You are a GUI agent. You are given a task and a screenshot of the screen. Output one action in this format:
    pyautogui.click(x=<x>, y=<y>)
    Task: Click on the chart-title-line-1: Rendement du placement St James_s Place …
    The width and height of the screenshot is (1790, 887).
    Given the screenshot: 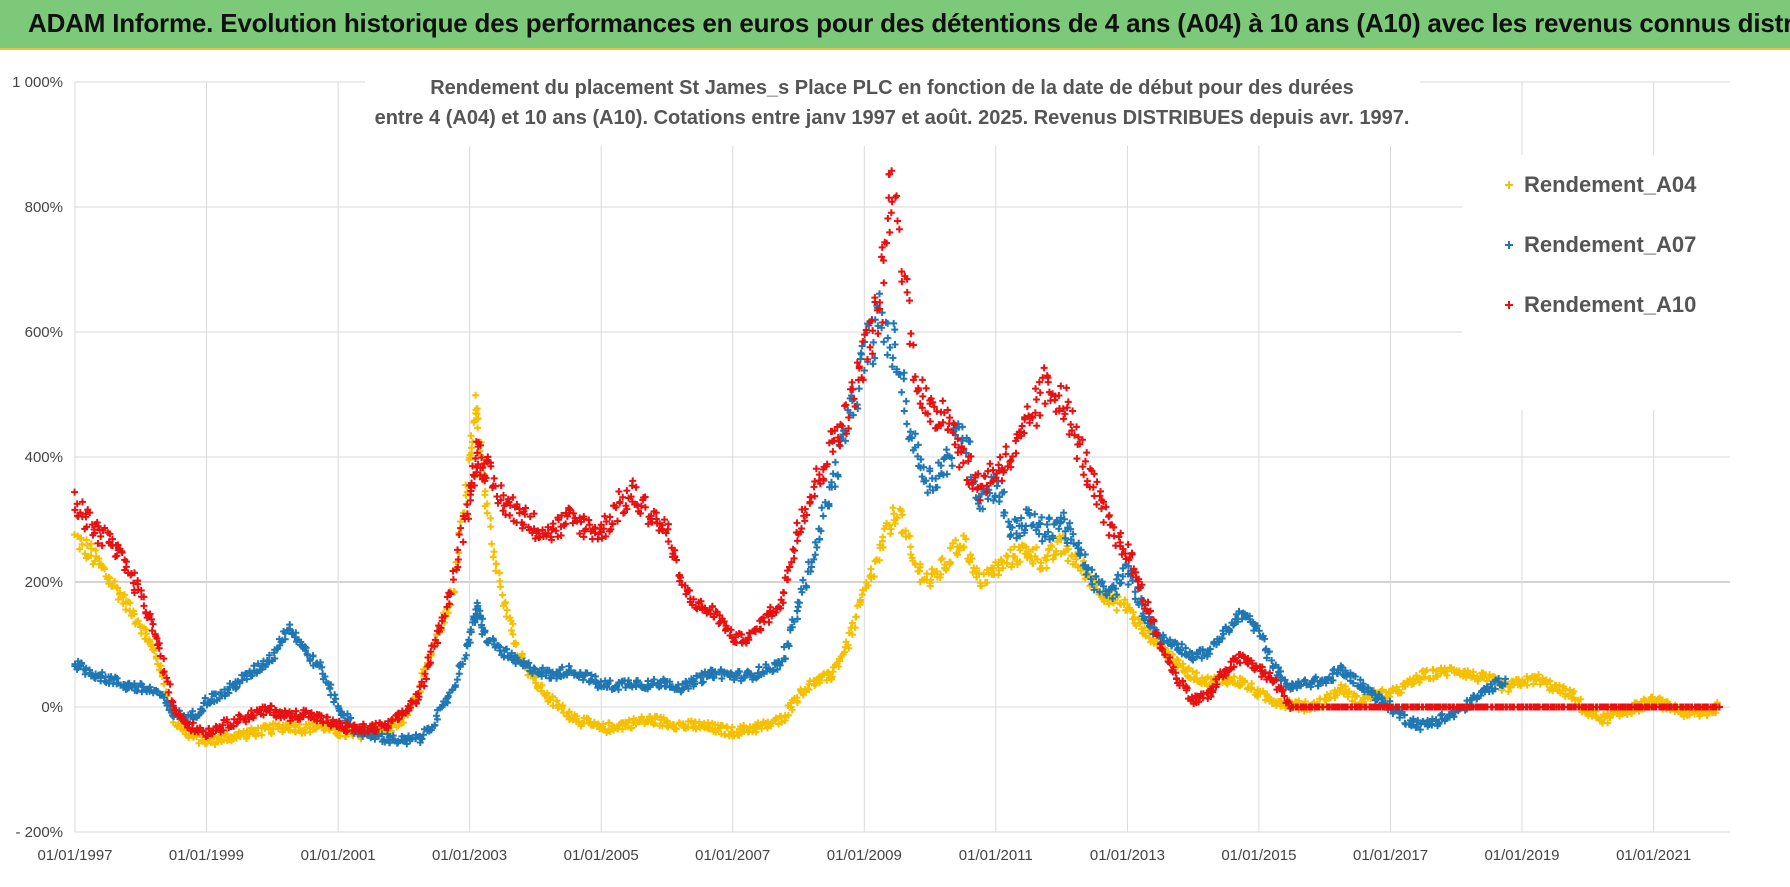 What is the action you would take?
    pyautogui.click(x=892, y=88)
    